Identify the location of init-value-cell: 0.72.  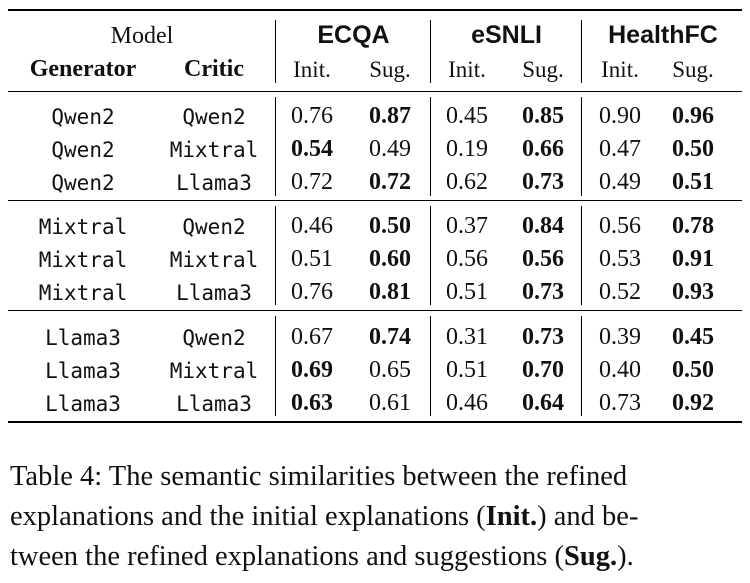
(312, 182).